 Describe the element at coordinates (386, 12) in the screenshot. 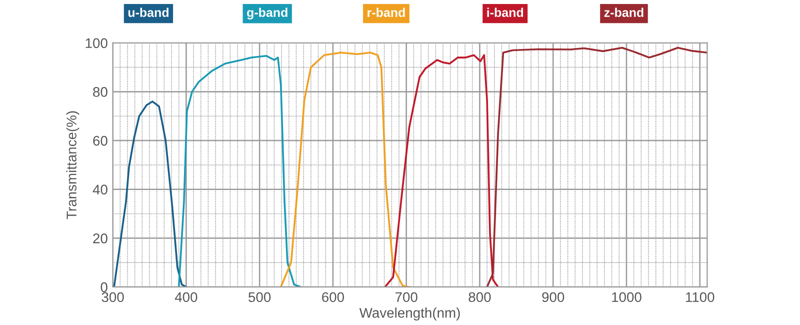

I see `text: r-band` at that location.